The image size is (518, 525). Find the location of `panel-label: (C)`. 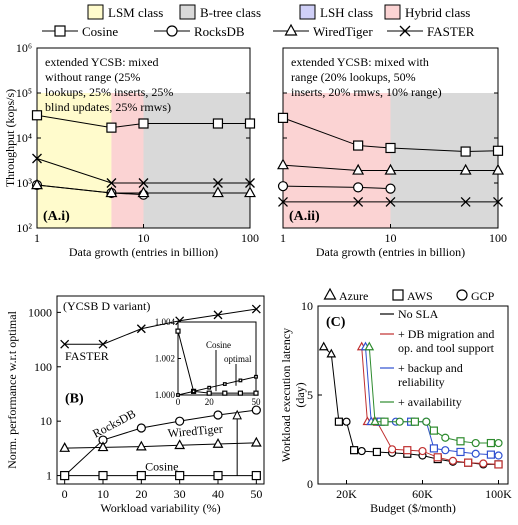

panel-label: (C) is located at coordinates (336, 322).